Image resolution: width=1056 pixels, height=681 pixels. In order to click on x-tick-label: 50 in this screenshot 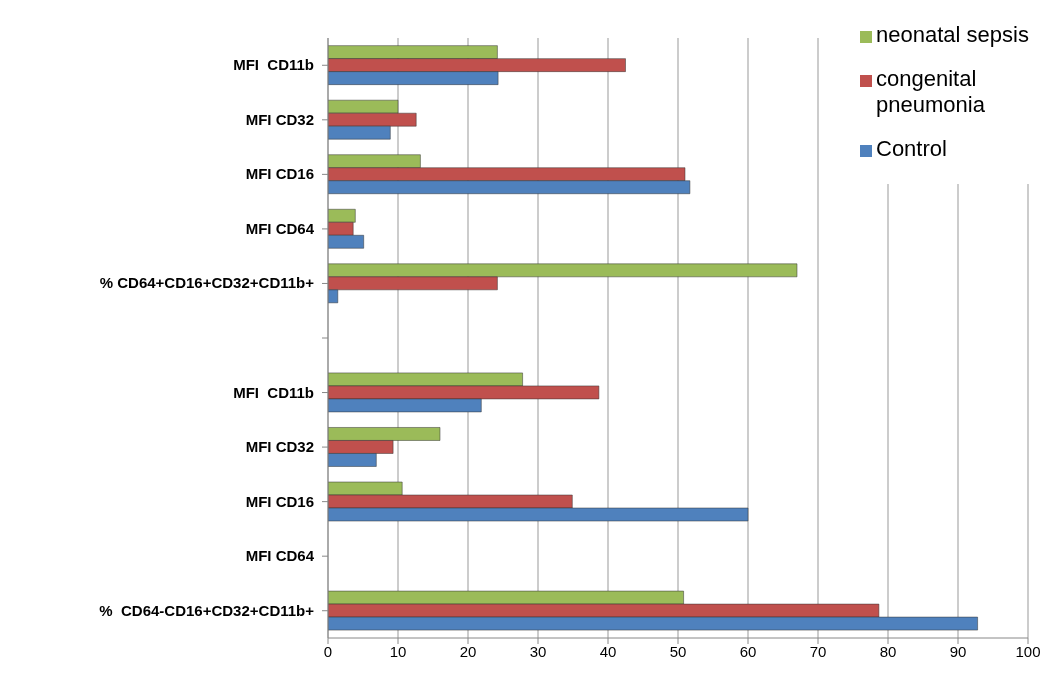, I will do `click(678, 651)`.